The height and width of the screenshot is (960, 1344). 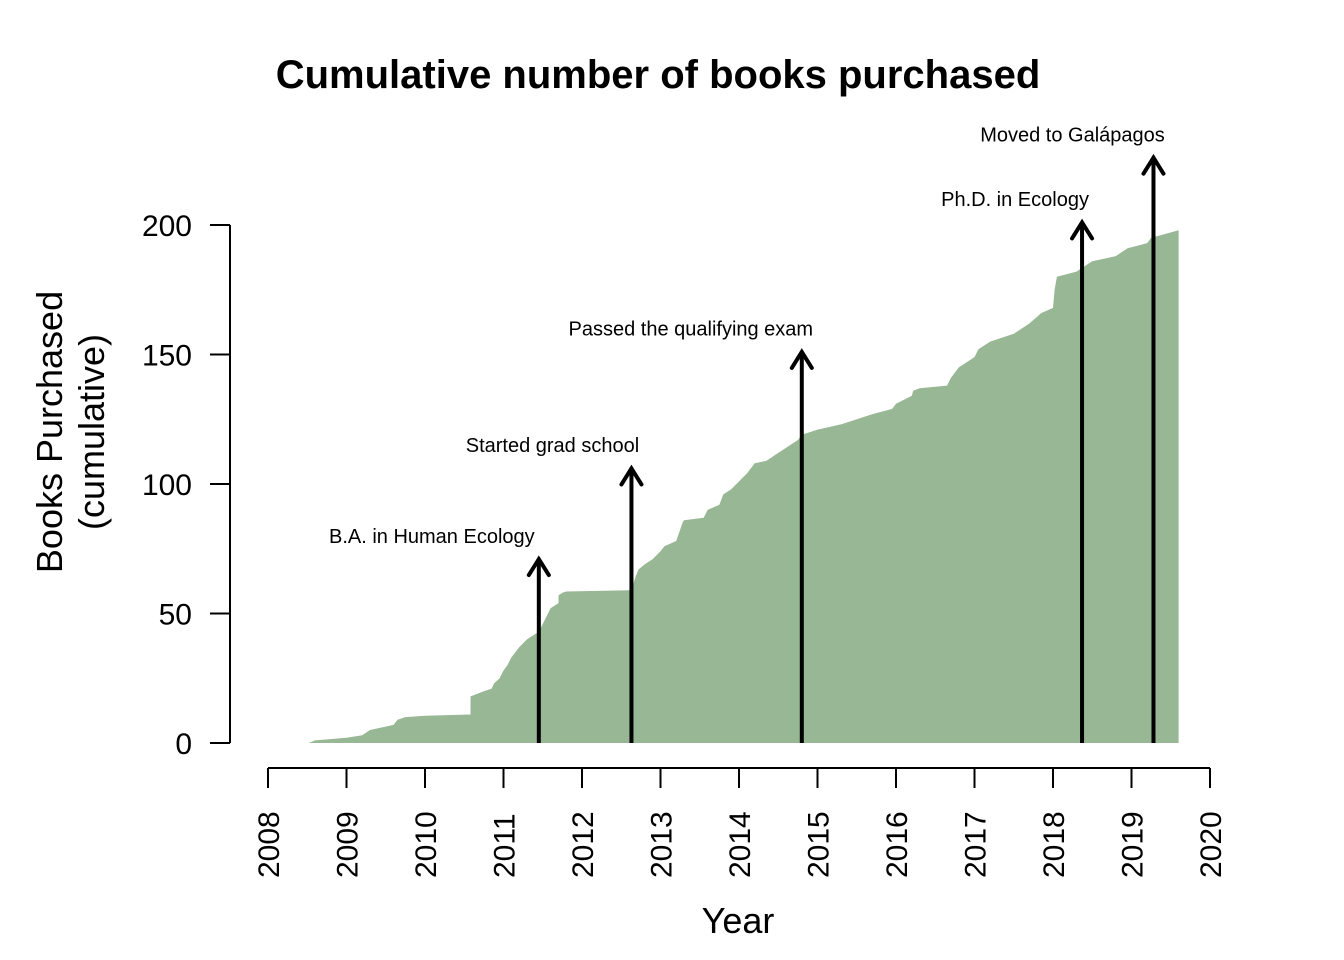 I want to click on x-tick-label: 2014, so click(x=740, y=844).